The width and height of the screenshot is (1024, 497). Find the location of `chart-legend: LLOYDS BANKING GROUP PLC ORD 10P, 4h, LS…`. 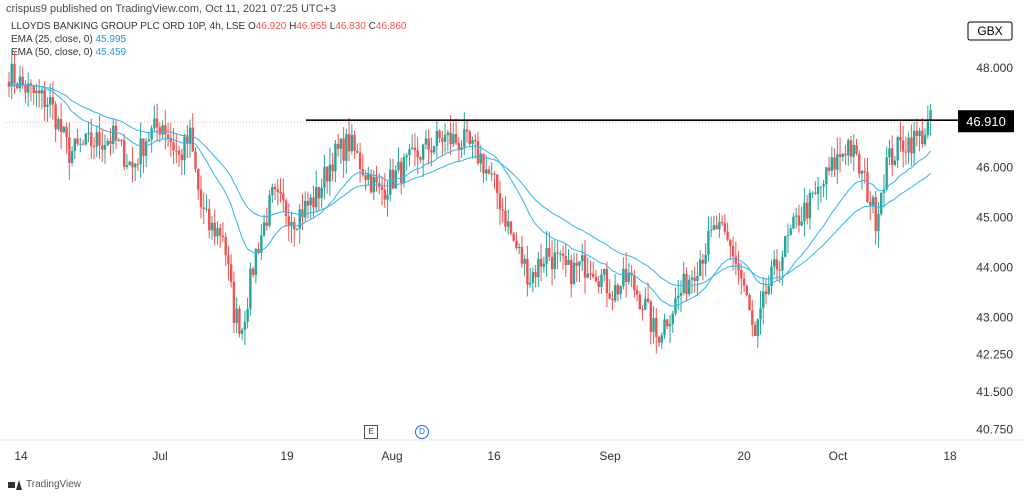

chart-legend: LLOYDS BANKING GROUP PLC ORD 10P, 4h, LS… is located at coordinates (208, 39).